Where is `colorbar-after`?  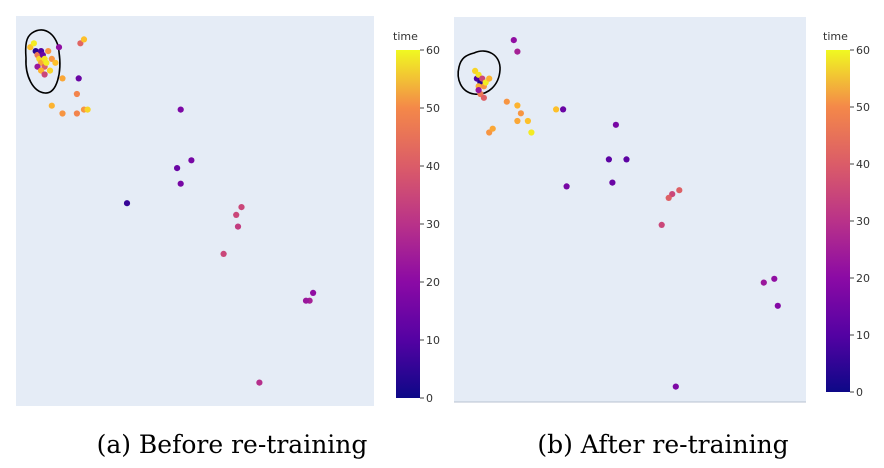
colorbar-after is located at coordinates (838, 221).